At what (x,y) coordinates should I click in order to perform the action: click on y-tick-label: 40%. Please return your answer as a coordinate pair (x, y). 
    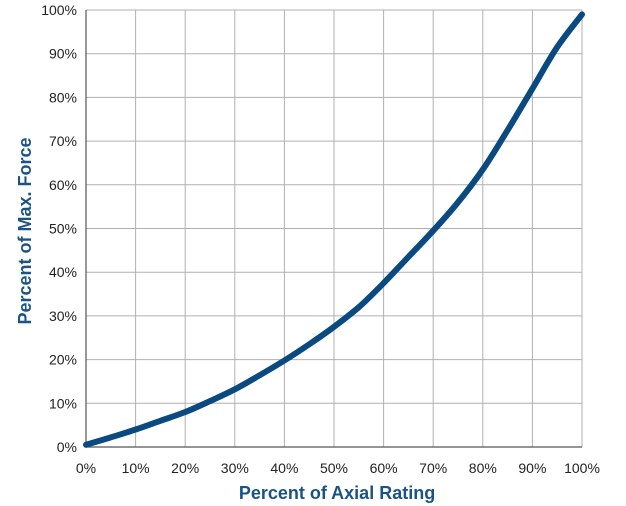
    Looking at the image, I should click on (63, 272).